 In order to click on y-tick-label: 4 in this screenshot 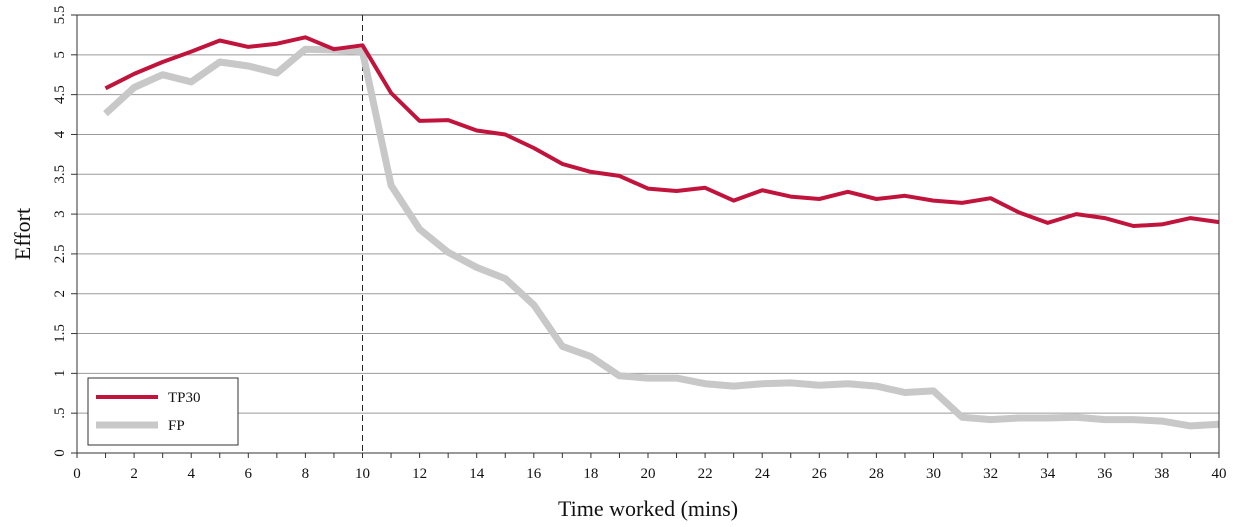, I will do `click(60, 134)`.